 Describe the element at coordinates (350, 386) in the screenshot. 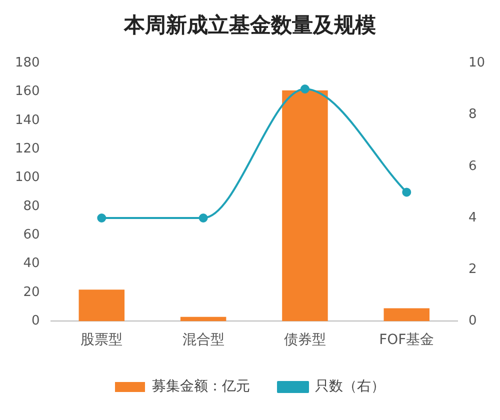

I see `legend-label: 只数（右）` at that location.